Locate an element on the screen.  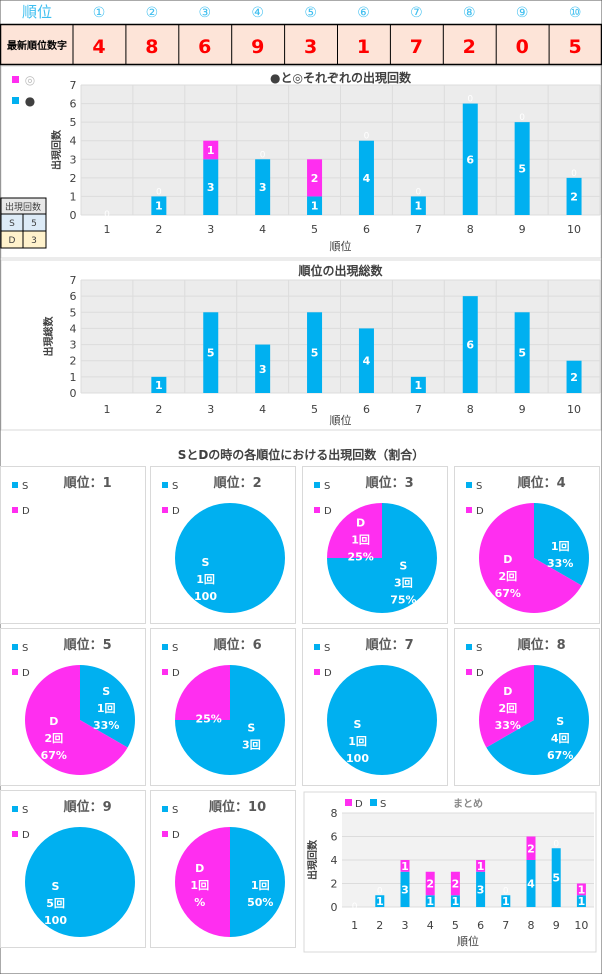
x-tick-label: 2 is located at coordinates (379, 925).